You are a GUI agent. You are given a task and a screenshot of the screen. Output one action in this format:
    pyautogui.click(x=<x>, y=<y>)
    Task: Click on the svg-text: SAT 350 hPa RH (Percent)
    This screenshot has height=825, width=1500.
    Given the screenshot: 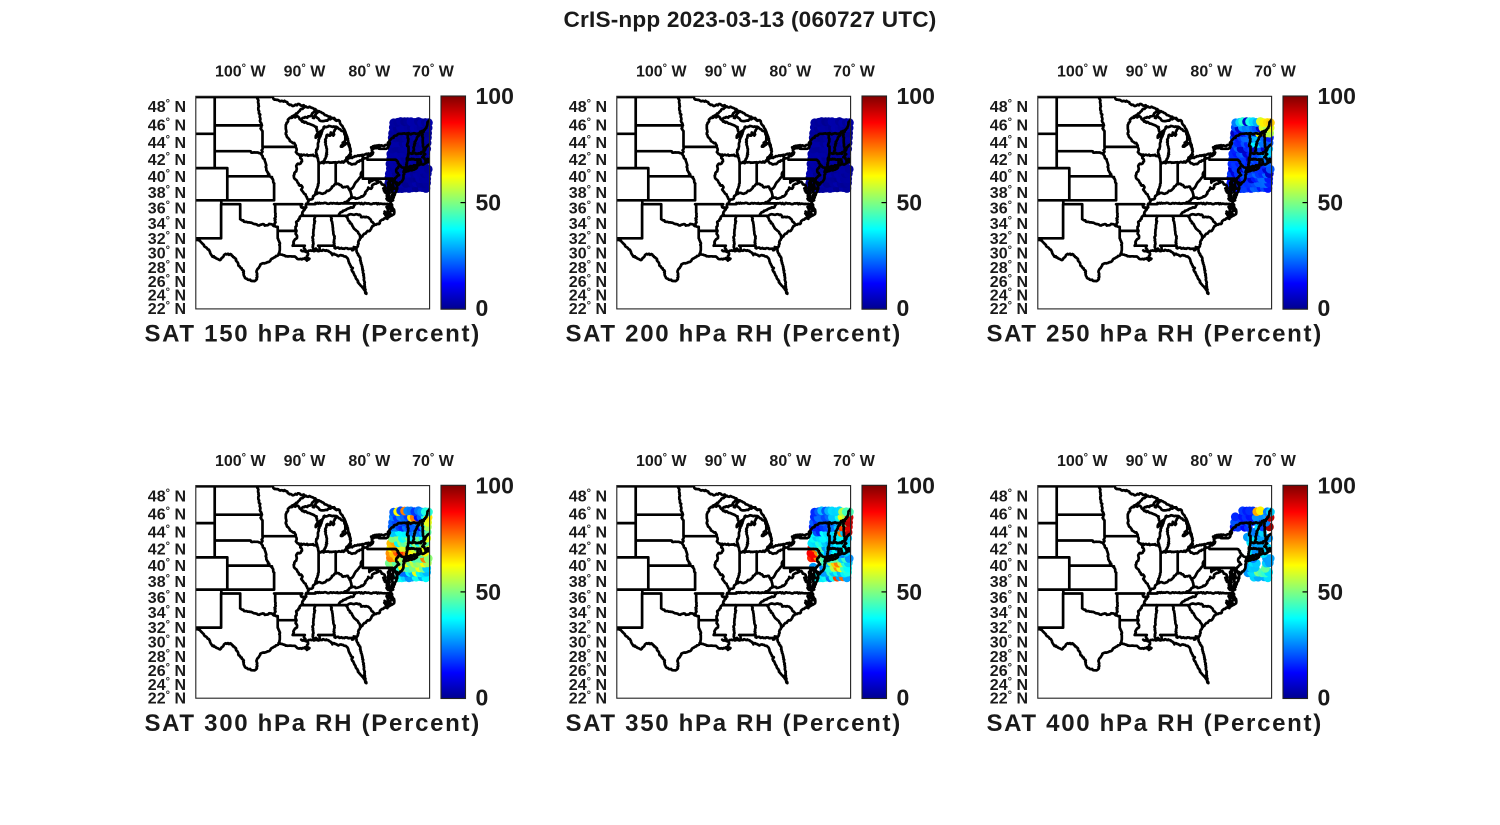 What is the action you would take?
    pyautogui.click(x=733, y=723)
    